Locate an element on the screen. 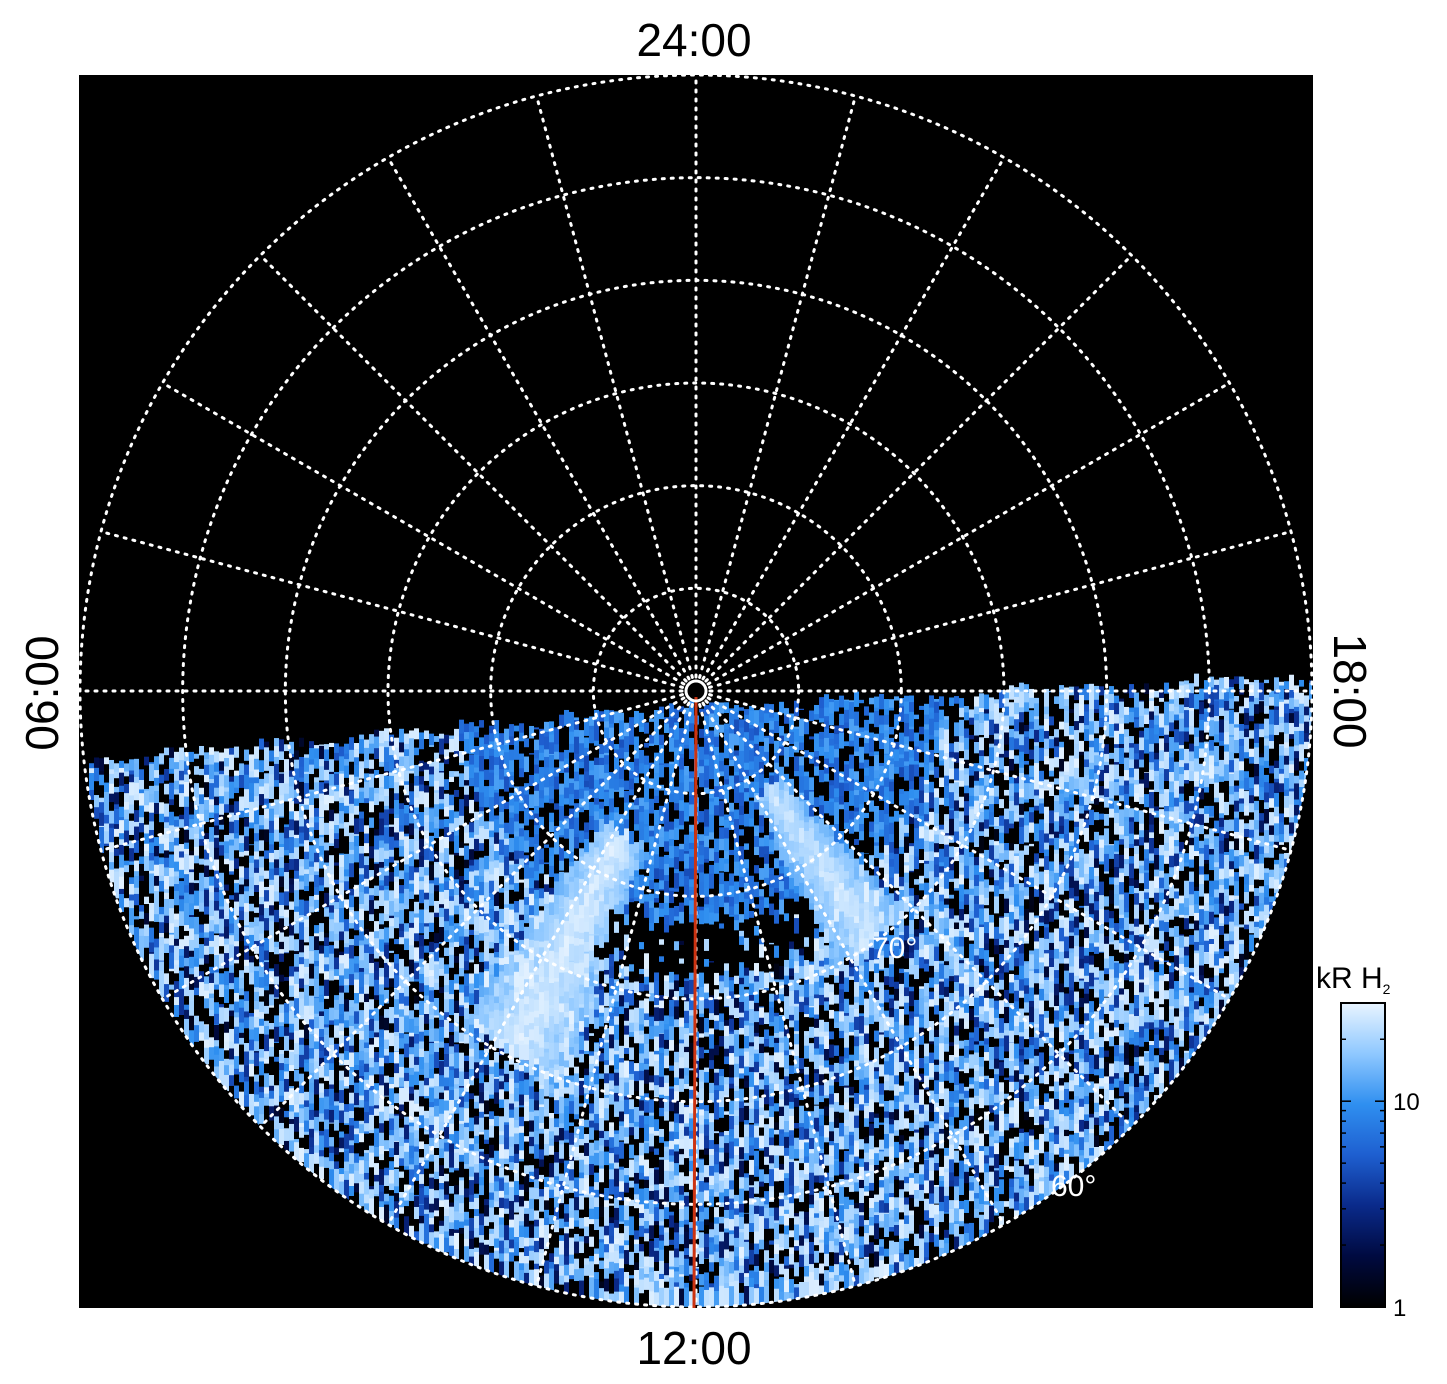  local-time-label-bottom: 12:00 is located at coordinates (693, 1348).